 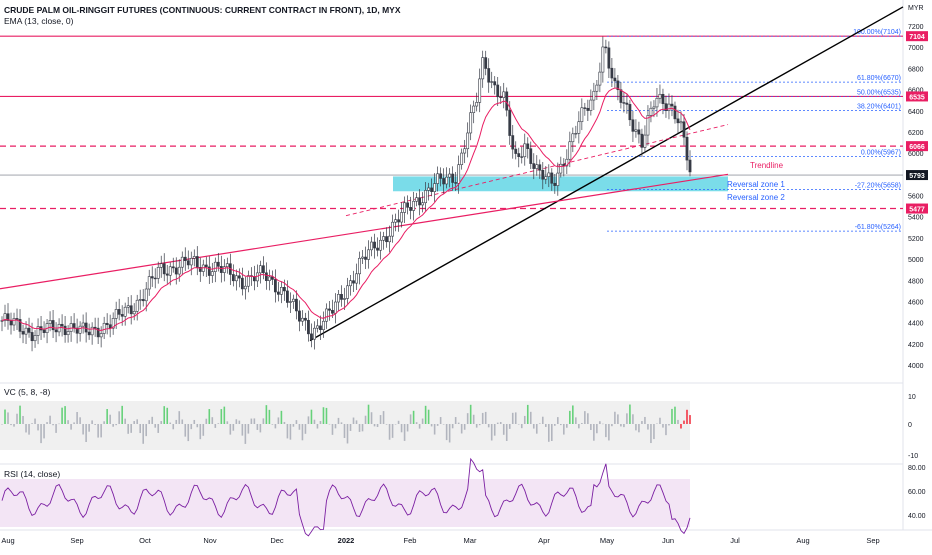 I want to click on annotation-trendline: Trendline, so click(x=767, y=165).